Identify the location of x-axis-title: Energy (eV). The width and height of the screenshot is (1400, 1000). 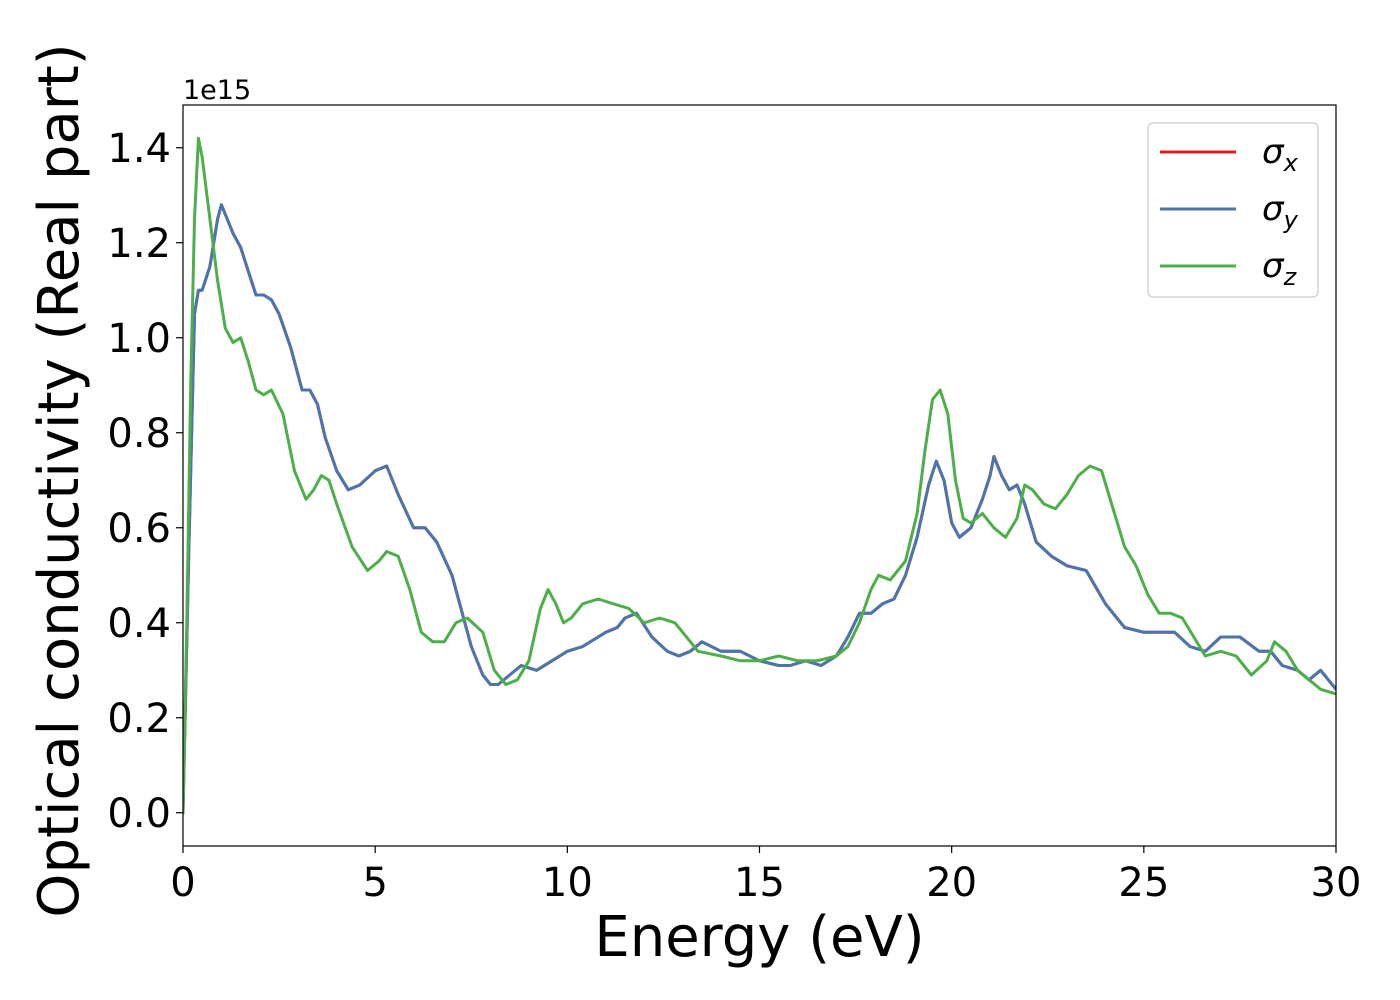
(759, 937).